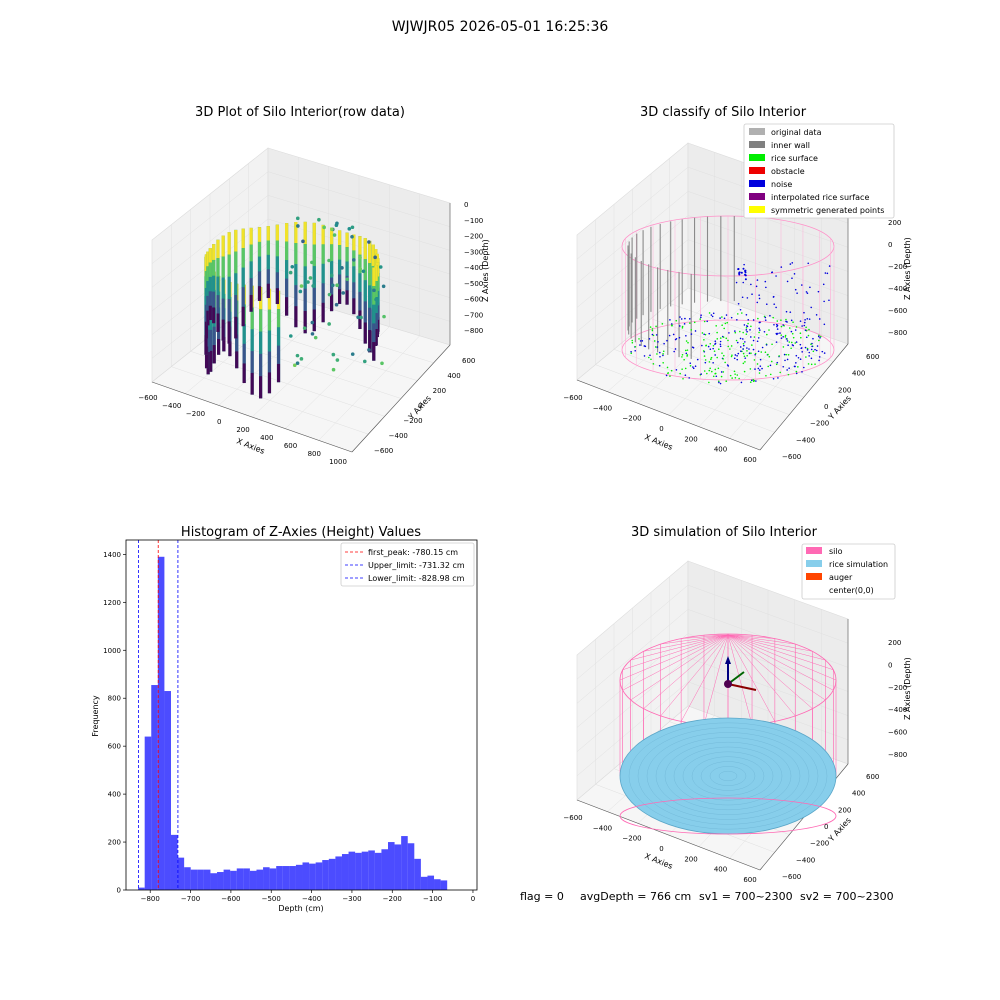 The width and height of the screenshot is (1000, 1000). I want to click on grid-line, so click(751, 332).